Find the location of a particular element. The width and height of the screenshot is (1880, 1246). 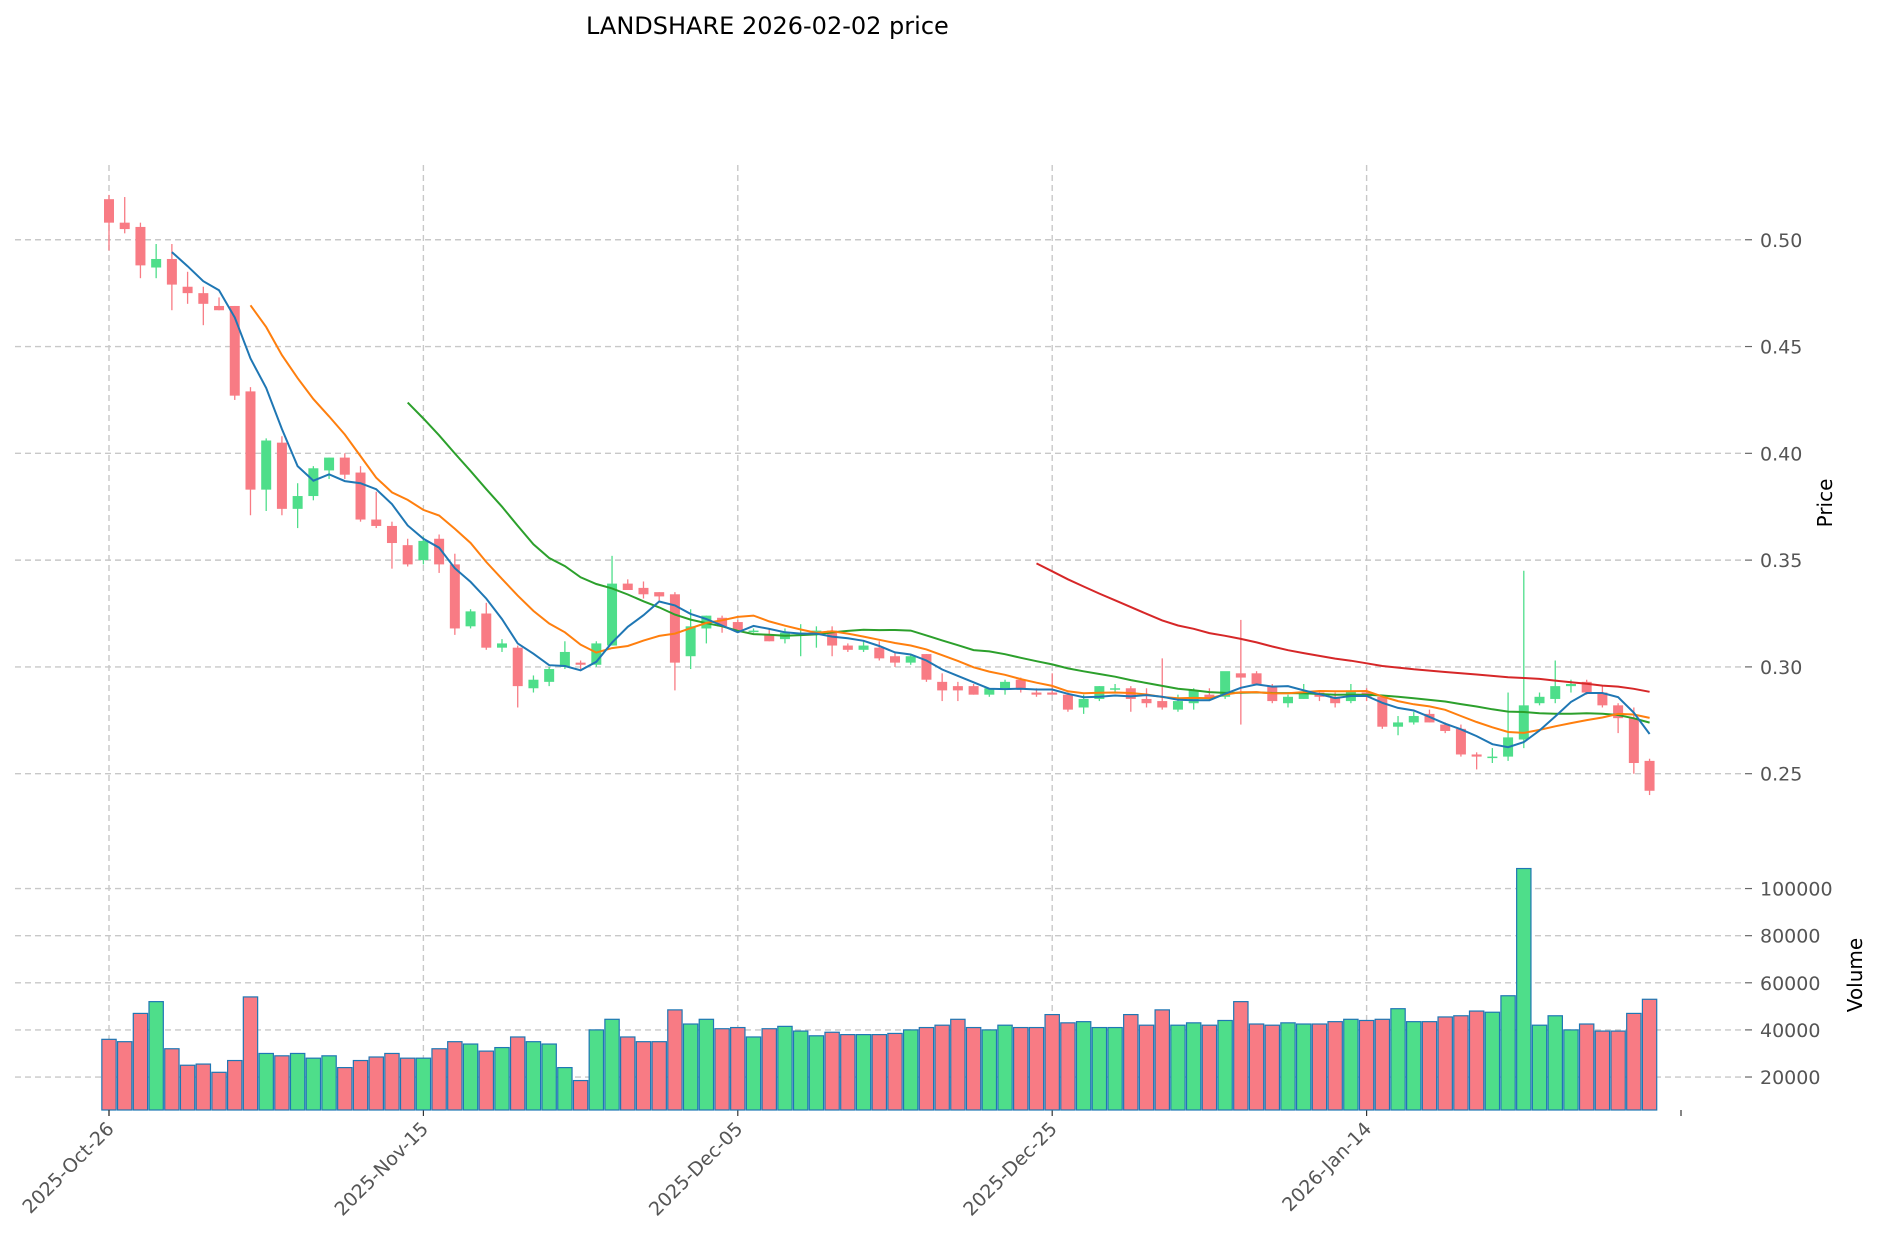

price-tick-label: 0.35 is located at coordinates (1781, 561).